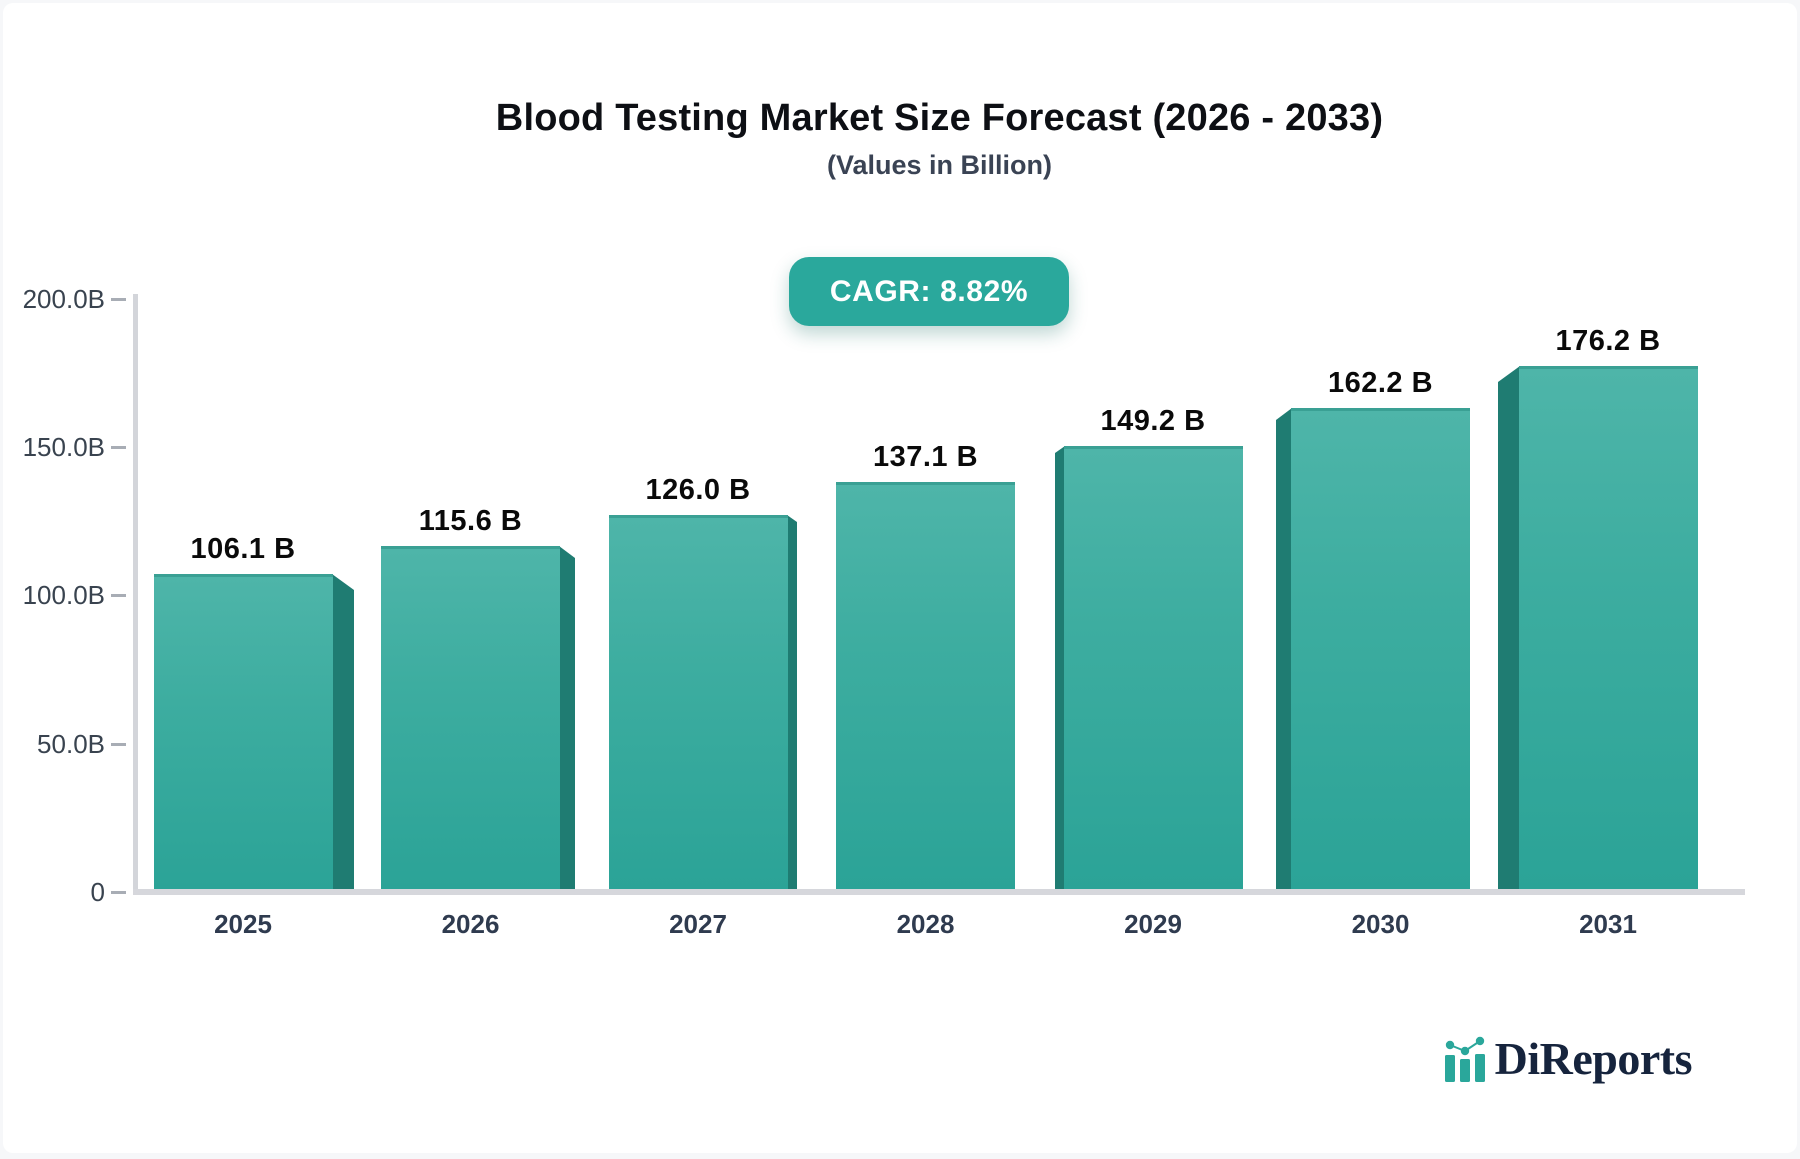 Image resolution: width=1800 pixels, height=1159 pixels. I want to click on bar-side-face-2025, so click(343, 731).